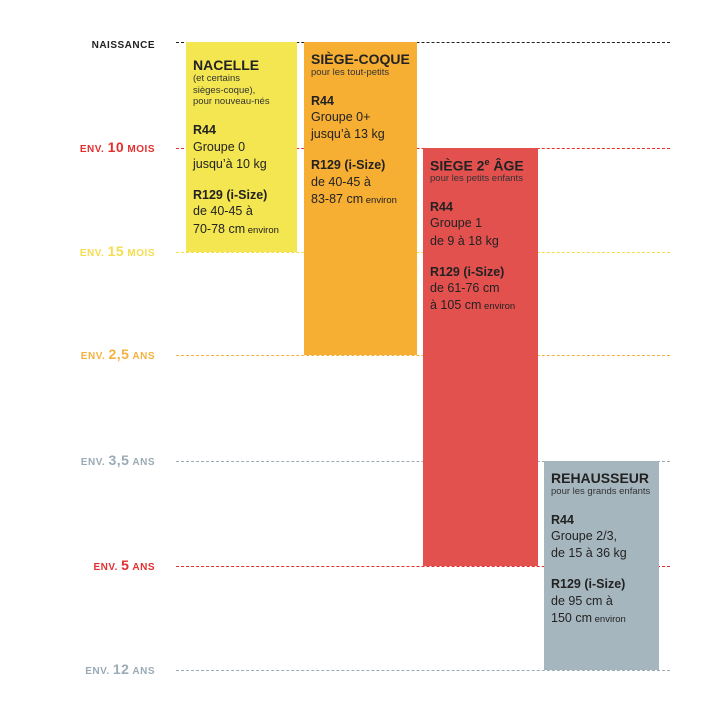 This screenshot has width=721, height=706. What do you see at coordinates (584, 535) in the screenshot?
I see `seat-spec-line: Groupe 2/3,` at bounding box center [584, 535].